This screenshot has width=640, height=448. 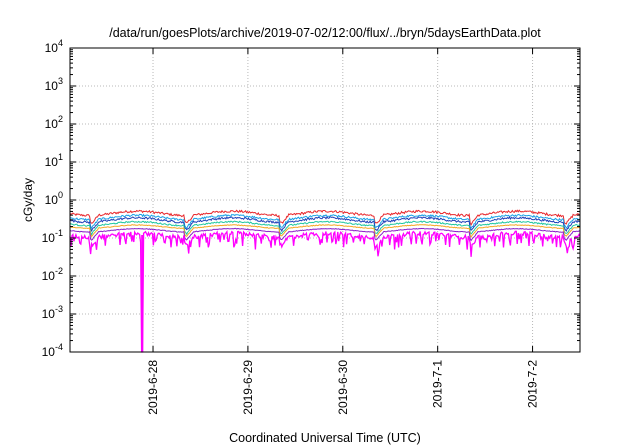 I want to click on y-tick-label: 10⁻², so click(x=52, y=274).